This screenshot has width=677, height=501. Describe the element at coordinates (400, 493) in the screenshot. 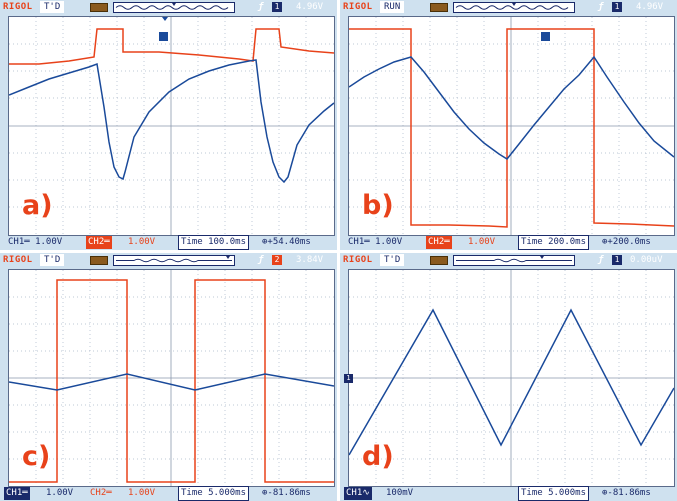

I see `ch1-scale: 100mV` at that location.